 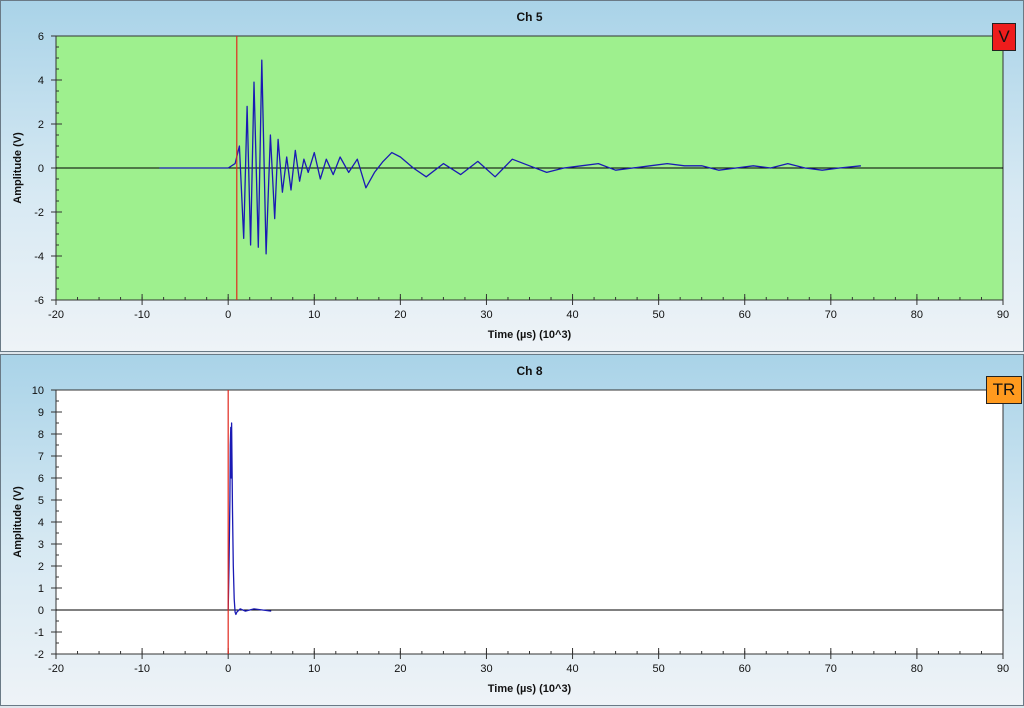 What do you see at coordinates (39, 301) in the screenshot?
I see `y-tick-label: -6` at bounding box center [39, 301].